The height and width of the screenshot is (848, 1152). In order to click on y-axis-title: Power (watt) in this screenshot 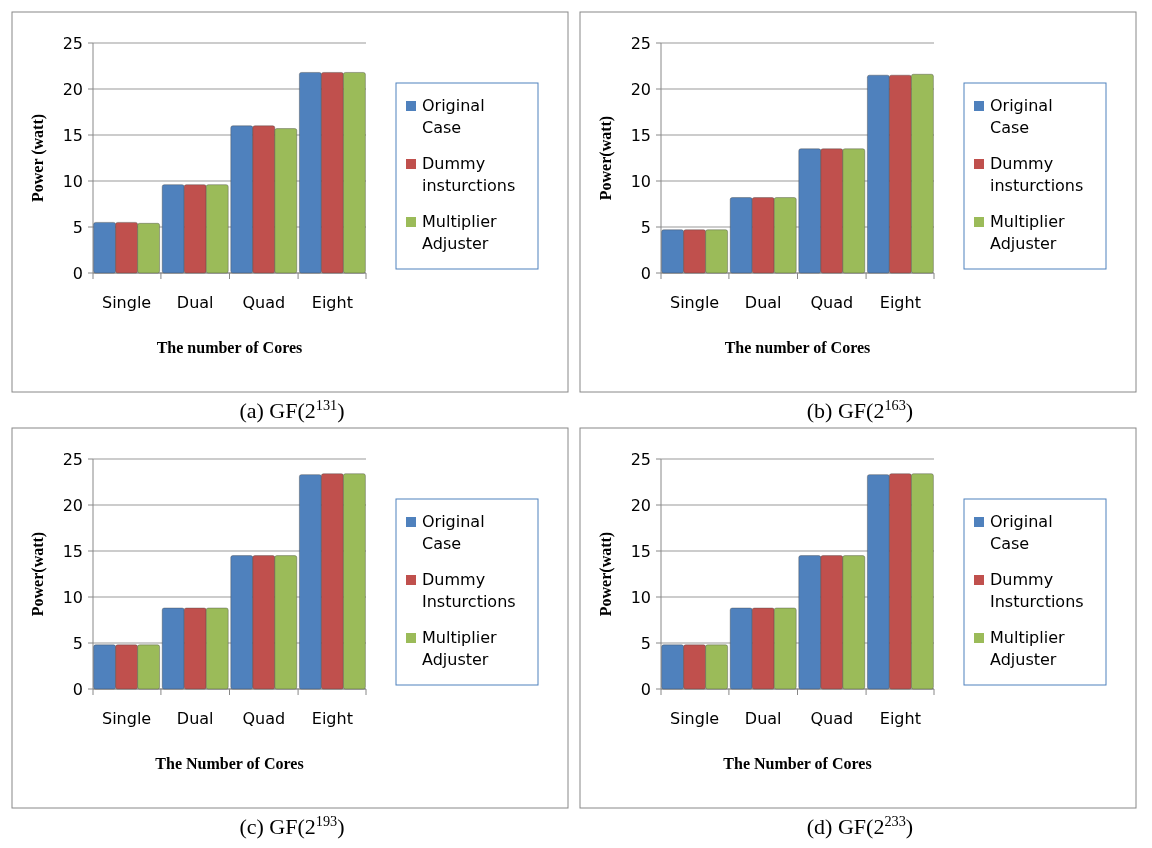, I will do `click(38, 158)`.